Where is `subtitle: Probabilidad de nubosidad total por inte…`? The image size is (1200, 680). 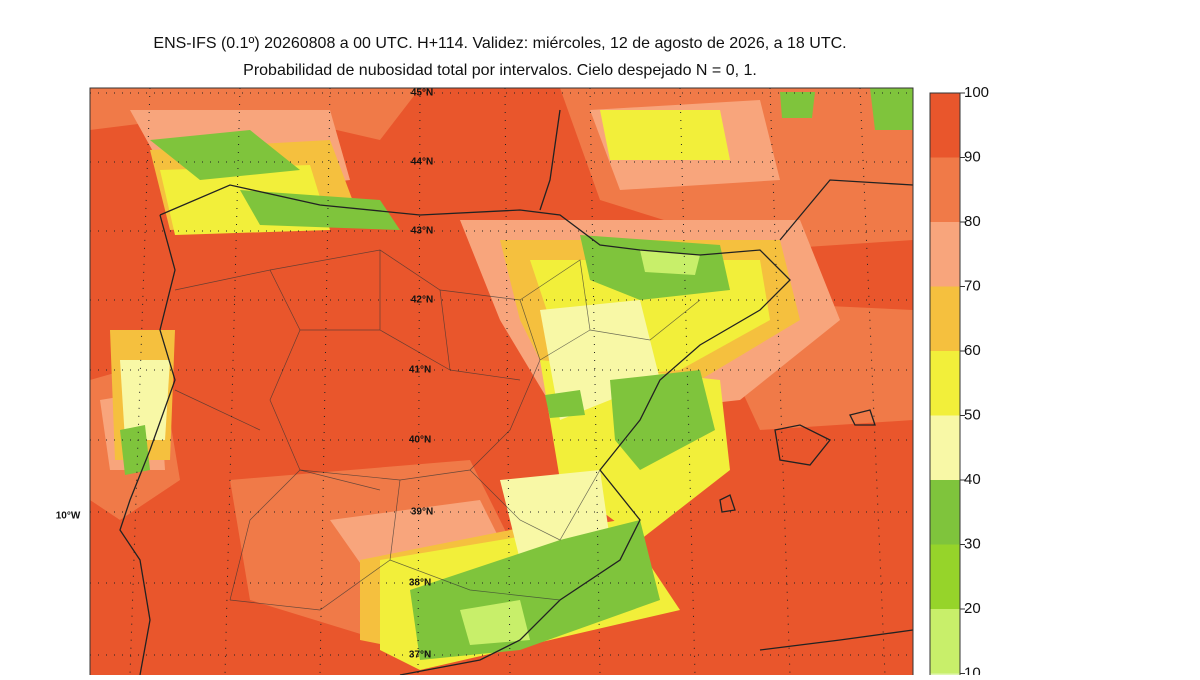
subtitle: Probabilidad de nubosidad total por inte… is located at coordinates (500, 70).